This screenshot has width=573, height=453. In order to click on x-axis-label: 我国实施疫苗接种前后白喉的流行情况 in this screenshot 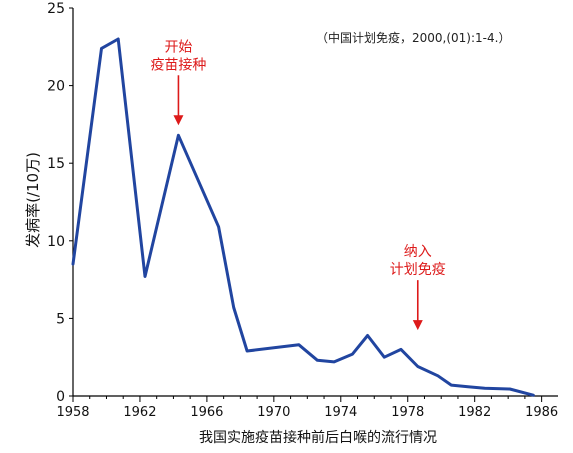, I will do `click(318, 437)`.